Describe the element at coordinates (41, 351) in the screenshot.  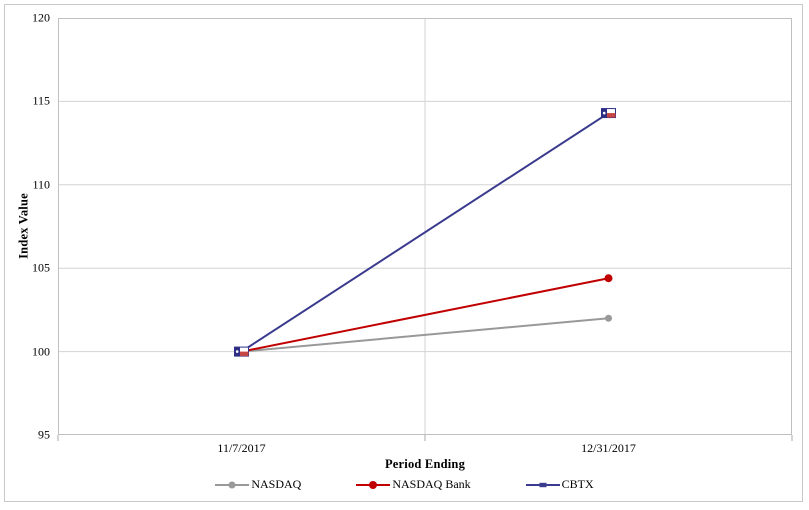
I see `y-tick-label: 100` at that location.